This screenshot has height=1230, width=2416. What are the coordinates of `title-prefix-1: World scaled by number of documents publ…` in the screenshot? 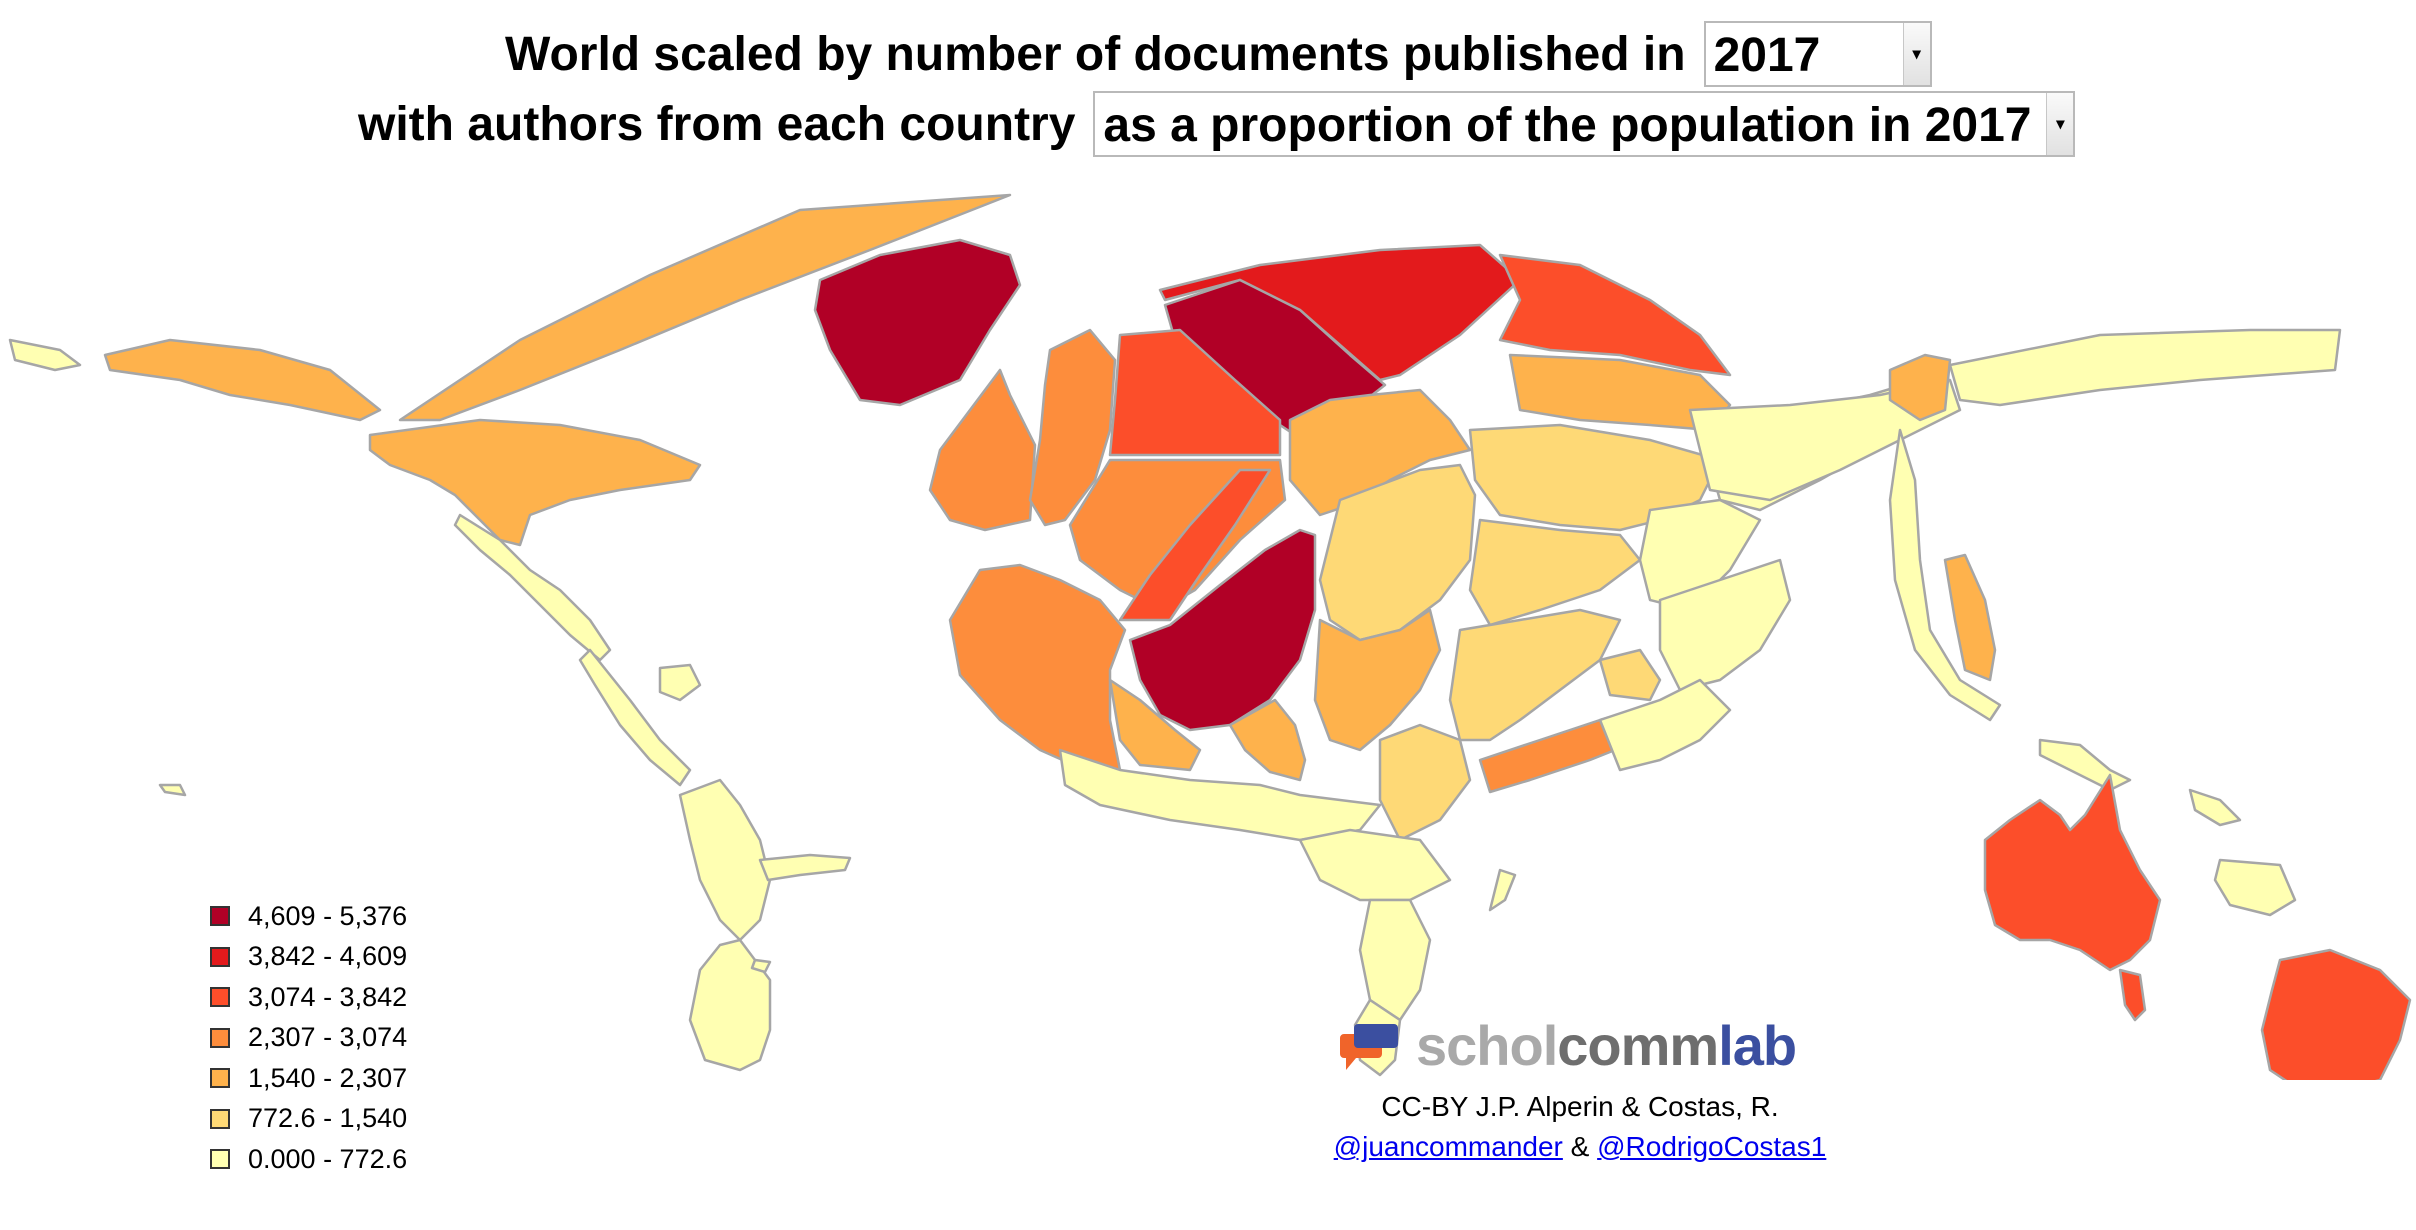 It's located at (1095, 54).